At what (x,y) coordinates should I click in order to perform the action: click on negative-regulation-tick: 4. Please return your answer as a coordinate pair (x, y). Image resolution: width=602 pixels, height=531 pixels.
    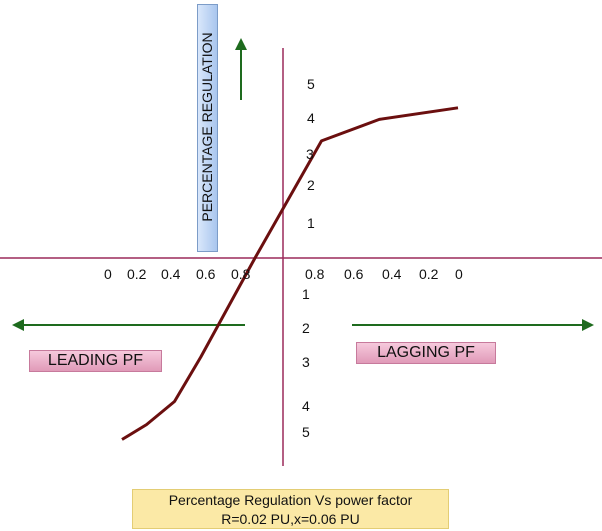
    Looking at the image, I should click on (306, 406).